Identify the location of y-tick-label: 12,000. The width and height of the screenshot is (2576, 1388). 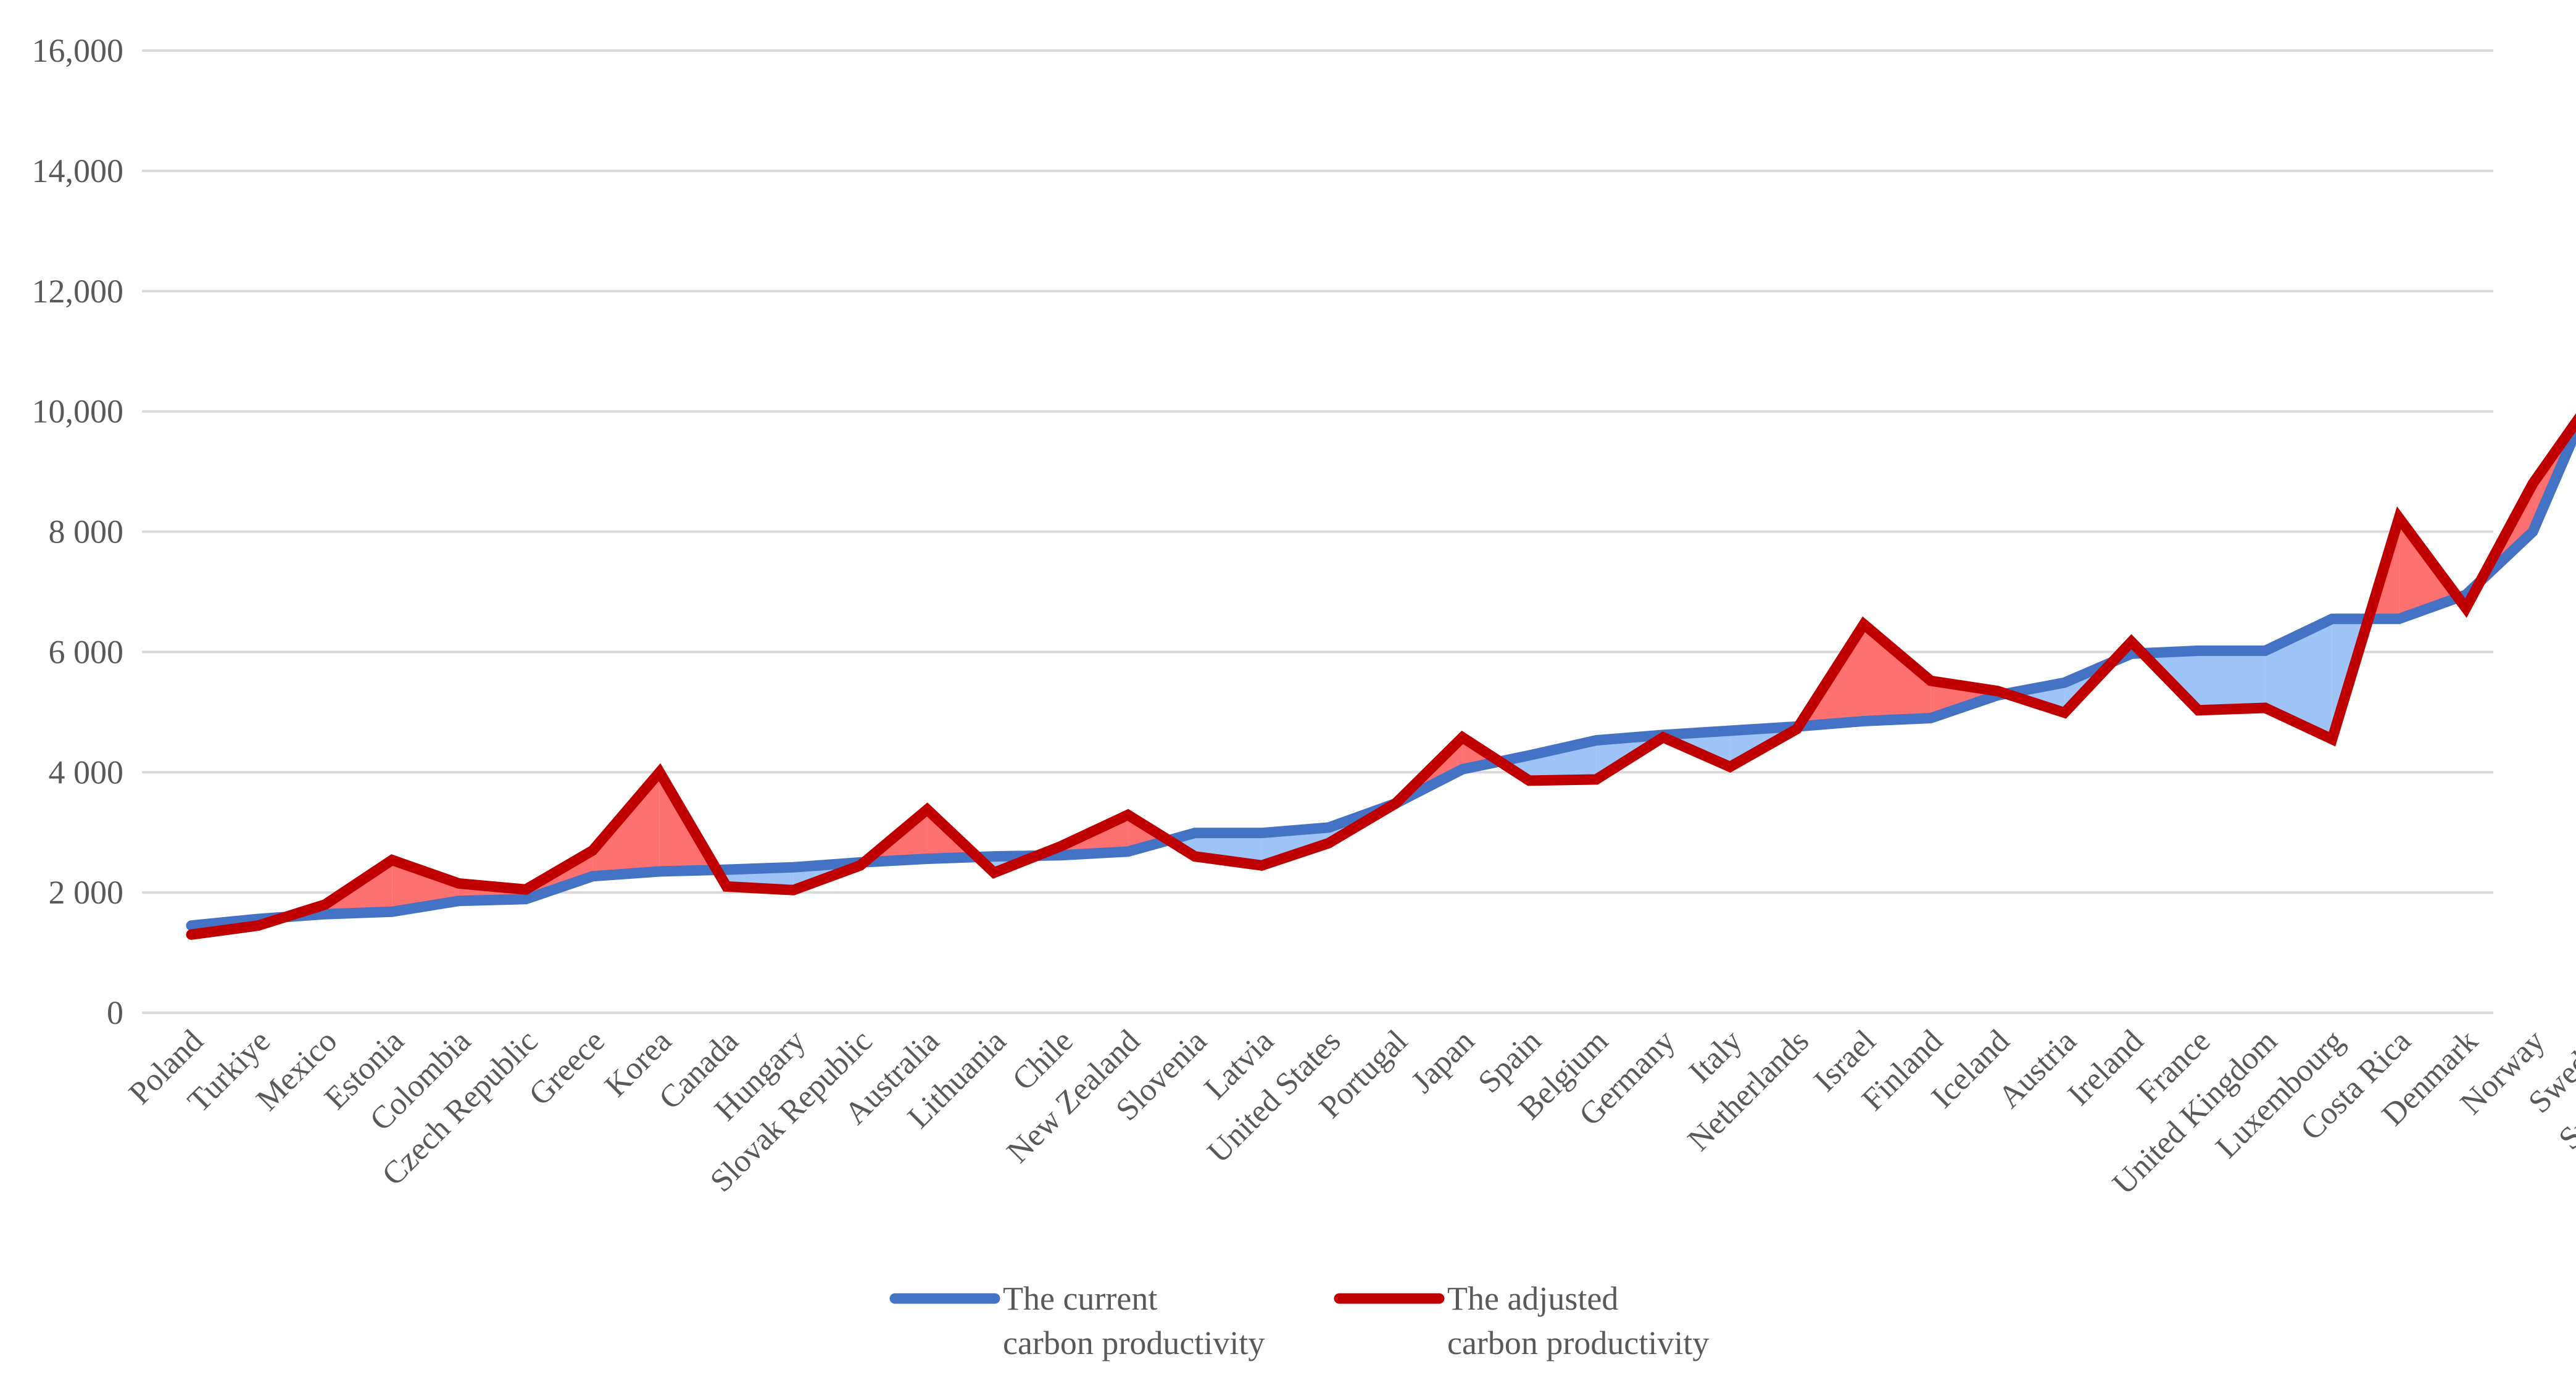
(78, 291).